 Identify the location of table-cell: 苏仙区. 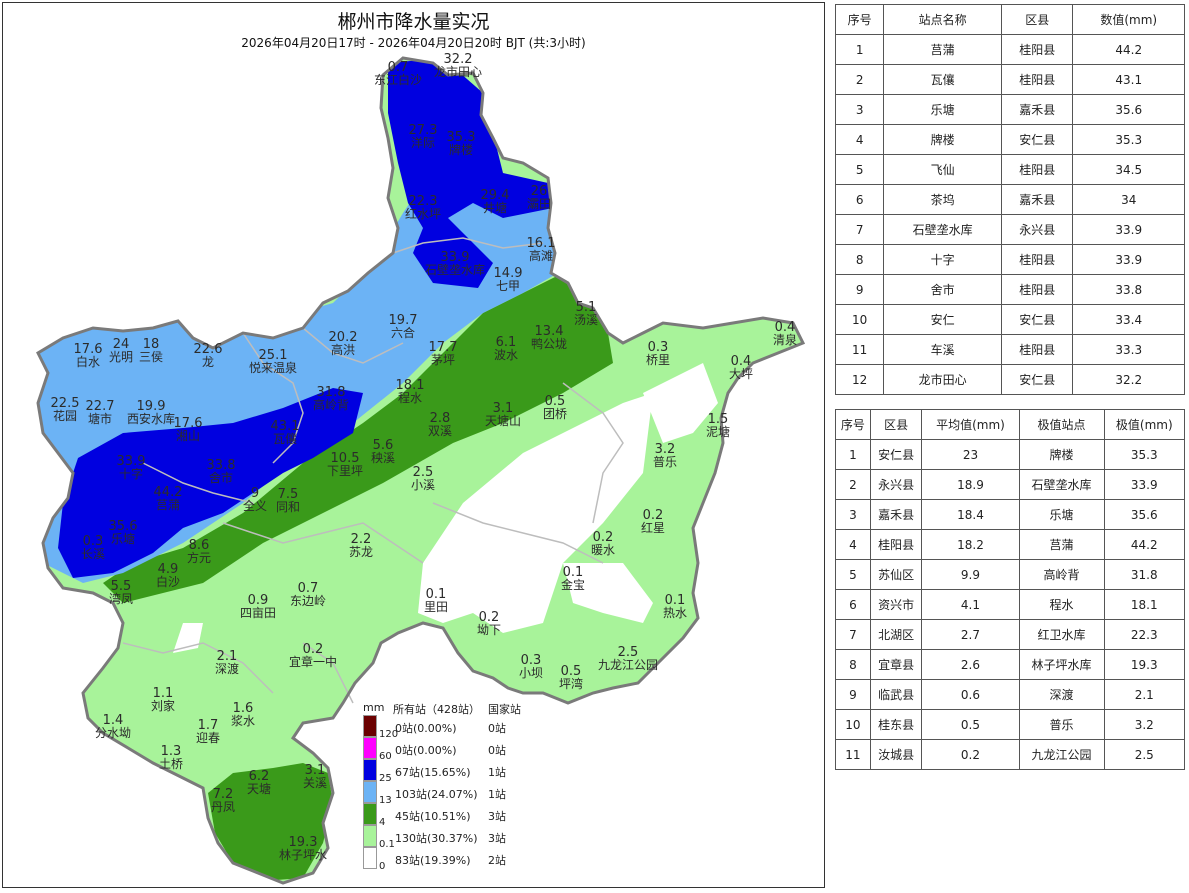
(896, 574).